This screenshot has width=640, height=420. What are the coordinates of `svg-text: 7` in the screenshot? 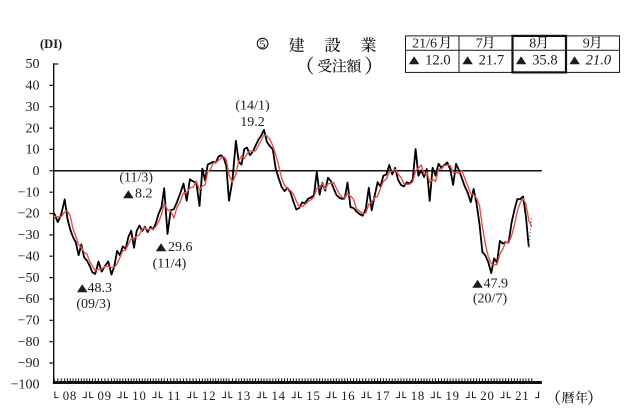 It's located at (479, 43).